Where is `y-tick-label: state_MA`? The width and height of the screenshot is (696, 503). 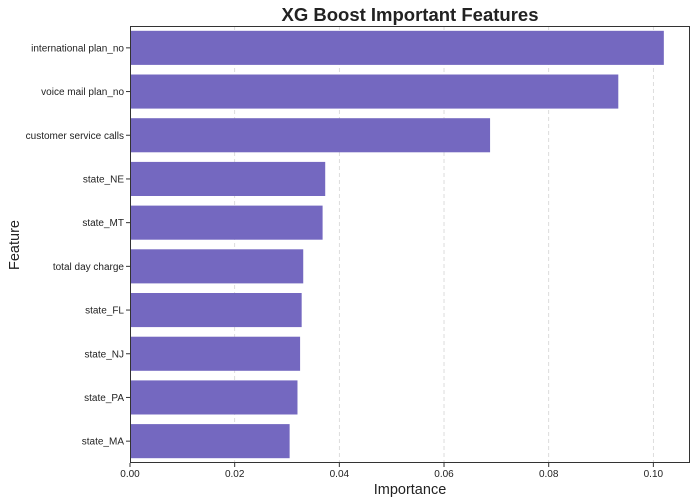
y-tick-label: state_MA is located at coordinates (103, 442).